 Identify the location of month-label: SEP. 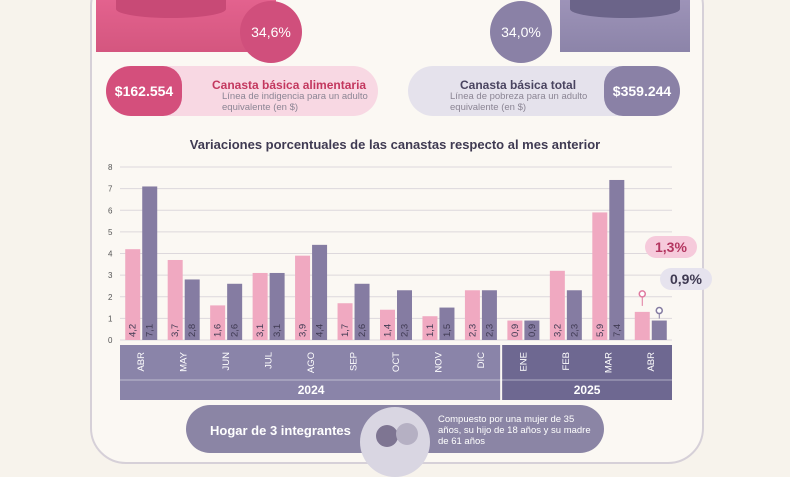
(354, 361).